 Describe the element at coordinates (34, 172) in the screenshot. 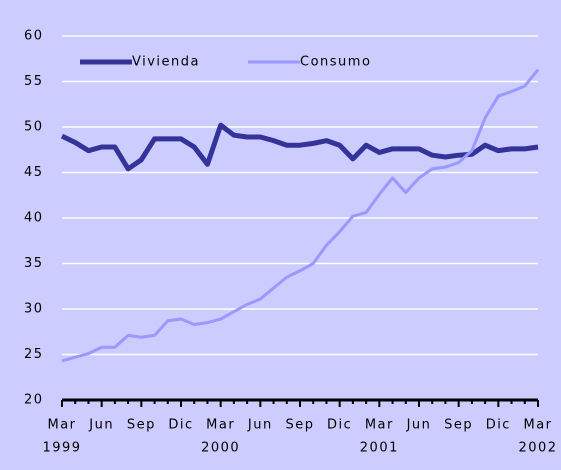

I see `y-tick-label: 45` at that location.